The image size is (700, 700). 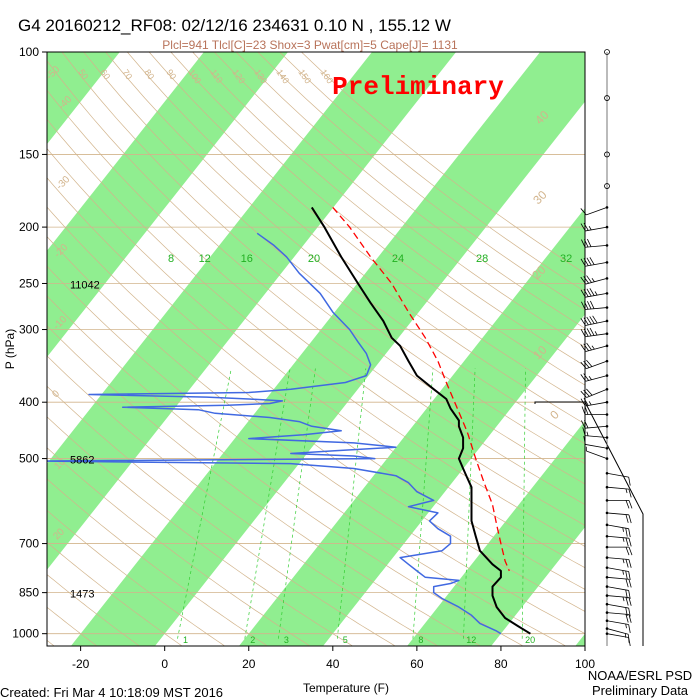 I want to click on dry-adiabat-label: 80, so click(x=149, y=74).